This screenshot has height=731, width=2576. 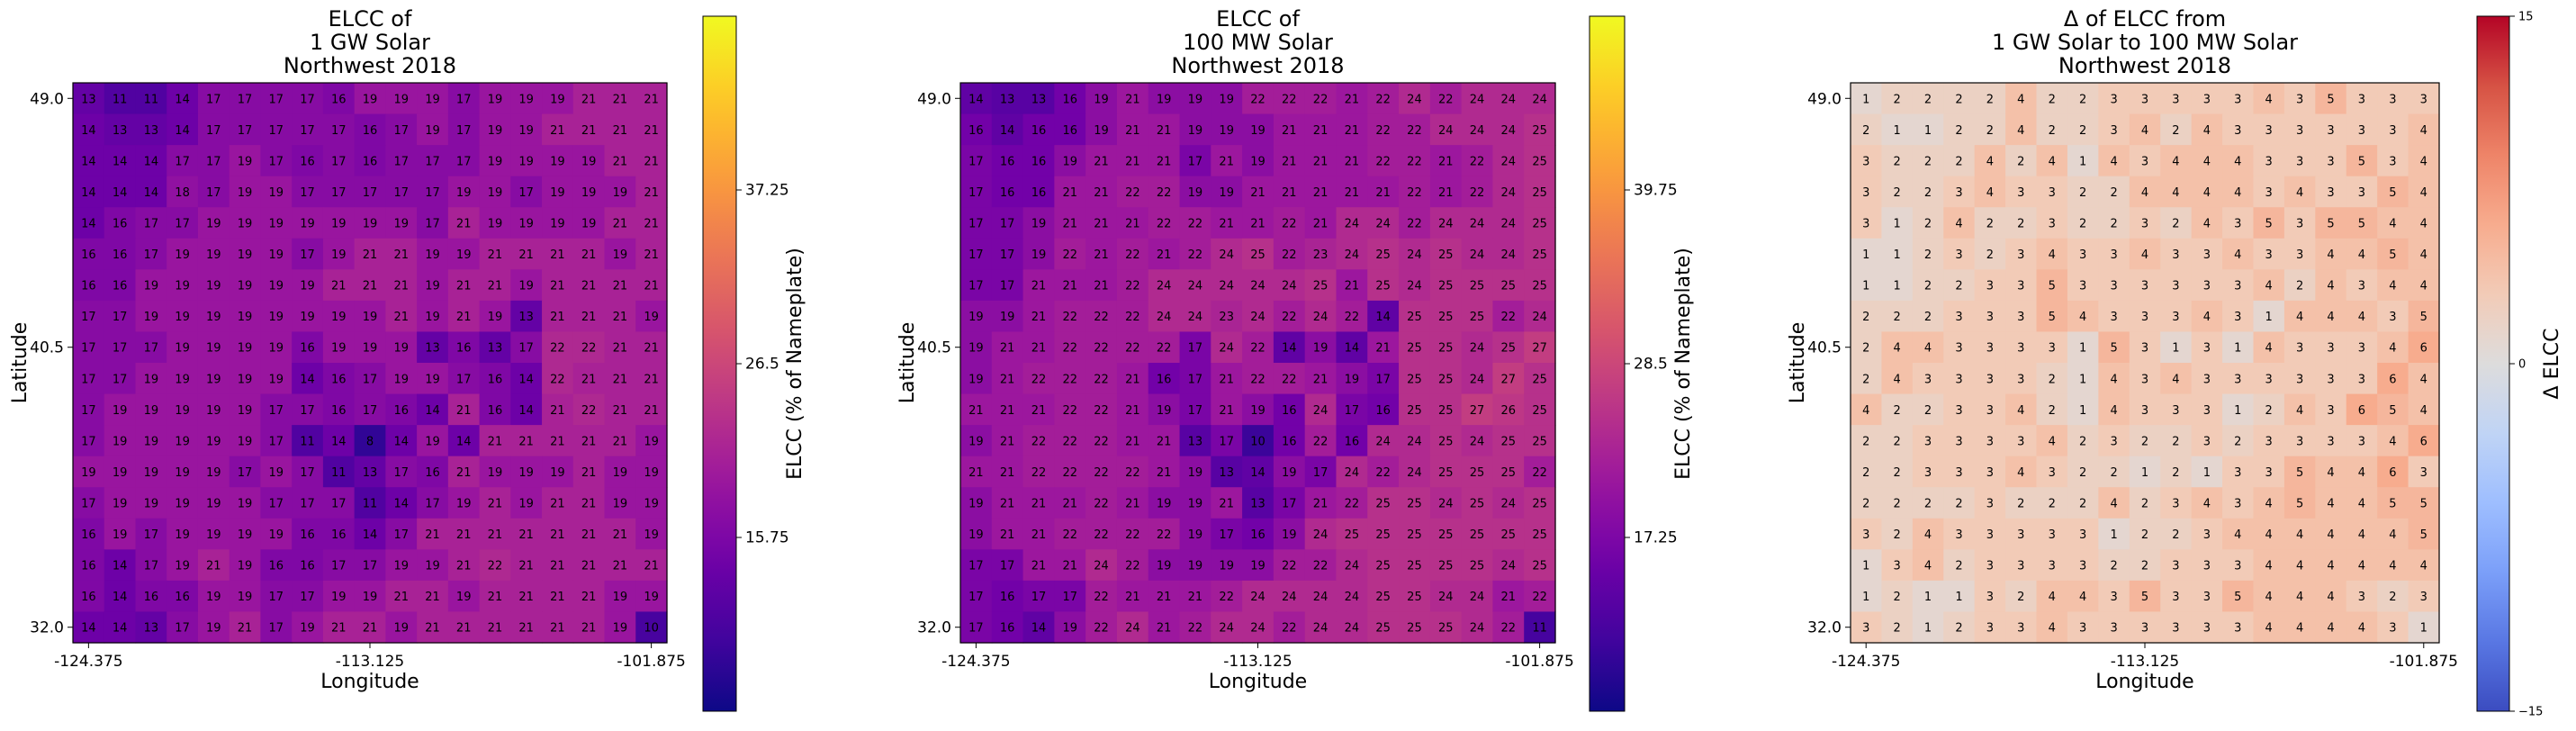 What do you see at coordinates (1007, 99) in the screenshot?
I see `cell-value-label: 13` at bounding box center [1007, 99].